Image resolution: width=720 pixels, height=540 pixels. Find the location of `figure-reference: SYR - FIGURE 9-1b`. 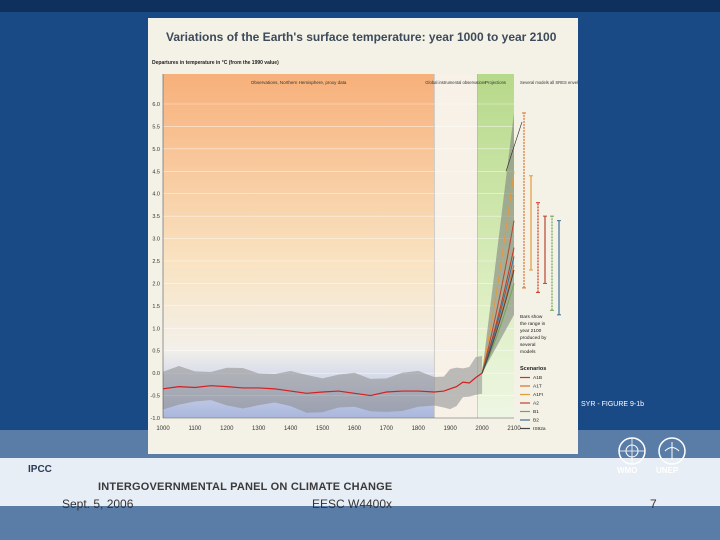

figure-reference: SYR - FIGURE 9-1b is located at coordinates (613, 404).